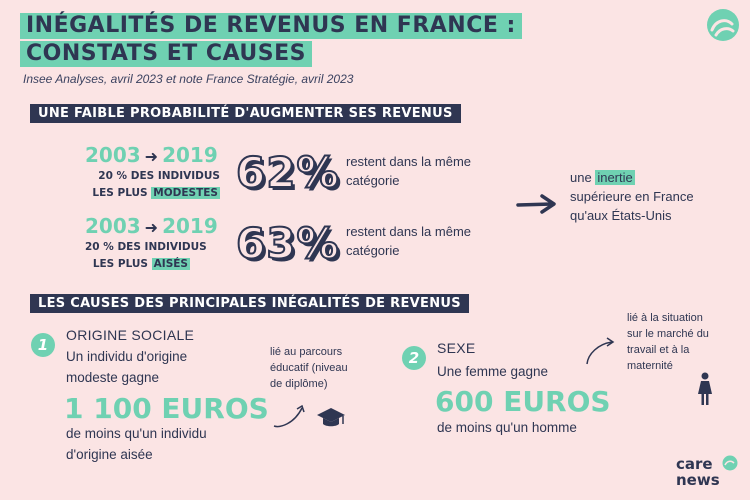  What do you see at coordinates (166, 54) in the screenshot?
I see `title-line-2: CONSTATS ET CAUSES` at bounding box center [166, 54].